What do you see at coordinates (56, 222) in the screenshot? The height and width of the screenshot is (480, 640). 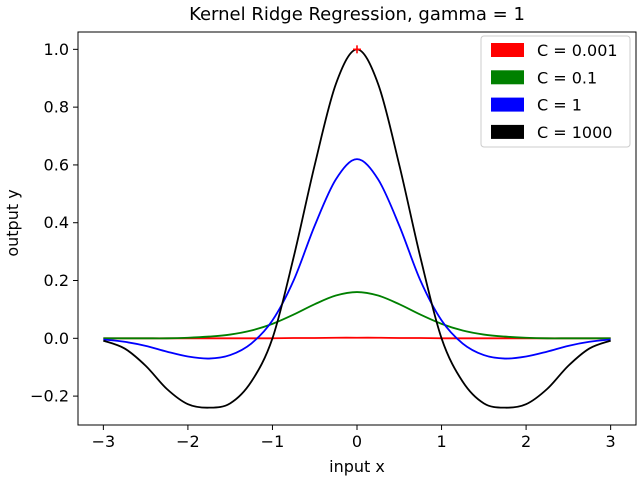 I see `y-tick-label: 0.4` at bounding box center [56, 222].